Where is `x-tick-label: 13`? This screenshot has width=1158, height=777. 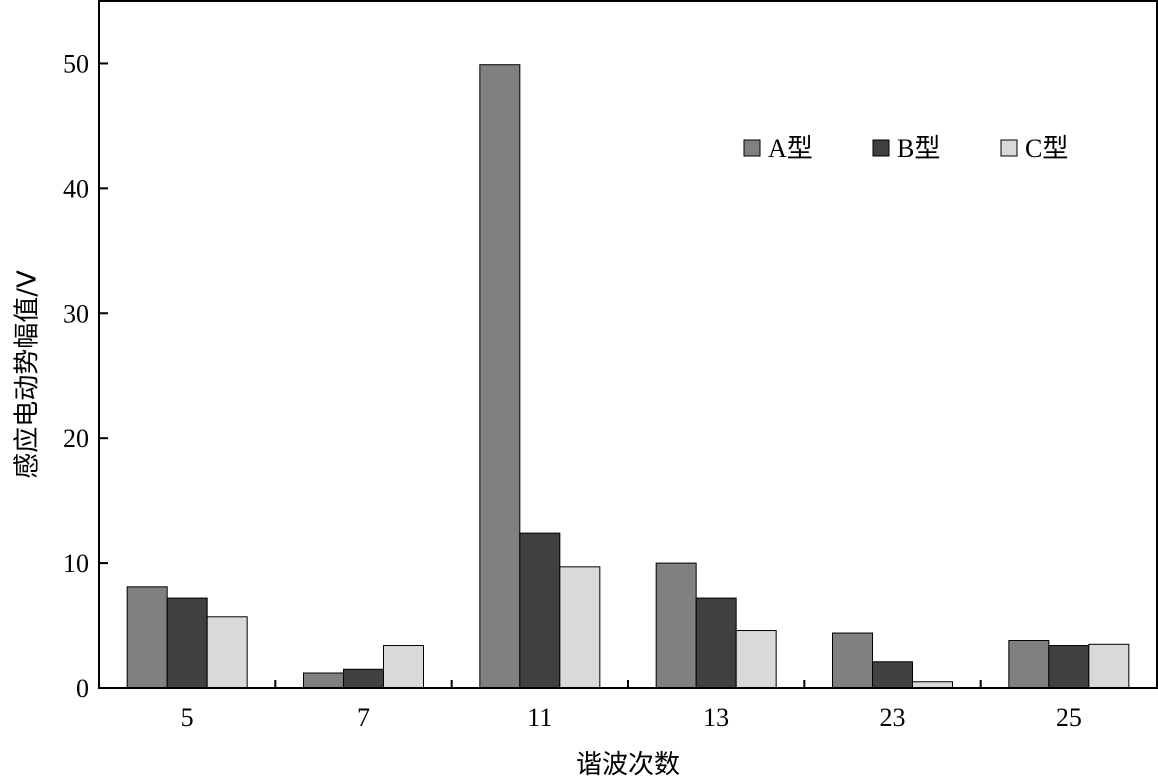 x-tick-label: 13 is located at coordinates (716, 717).